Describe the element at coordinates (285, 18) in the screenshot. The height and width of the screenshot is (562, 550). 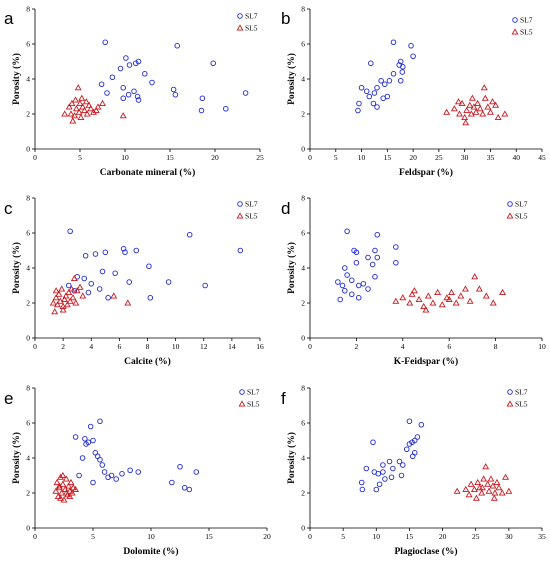
I see `panel-letter-b: b` at that location.